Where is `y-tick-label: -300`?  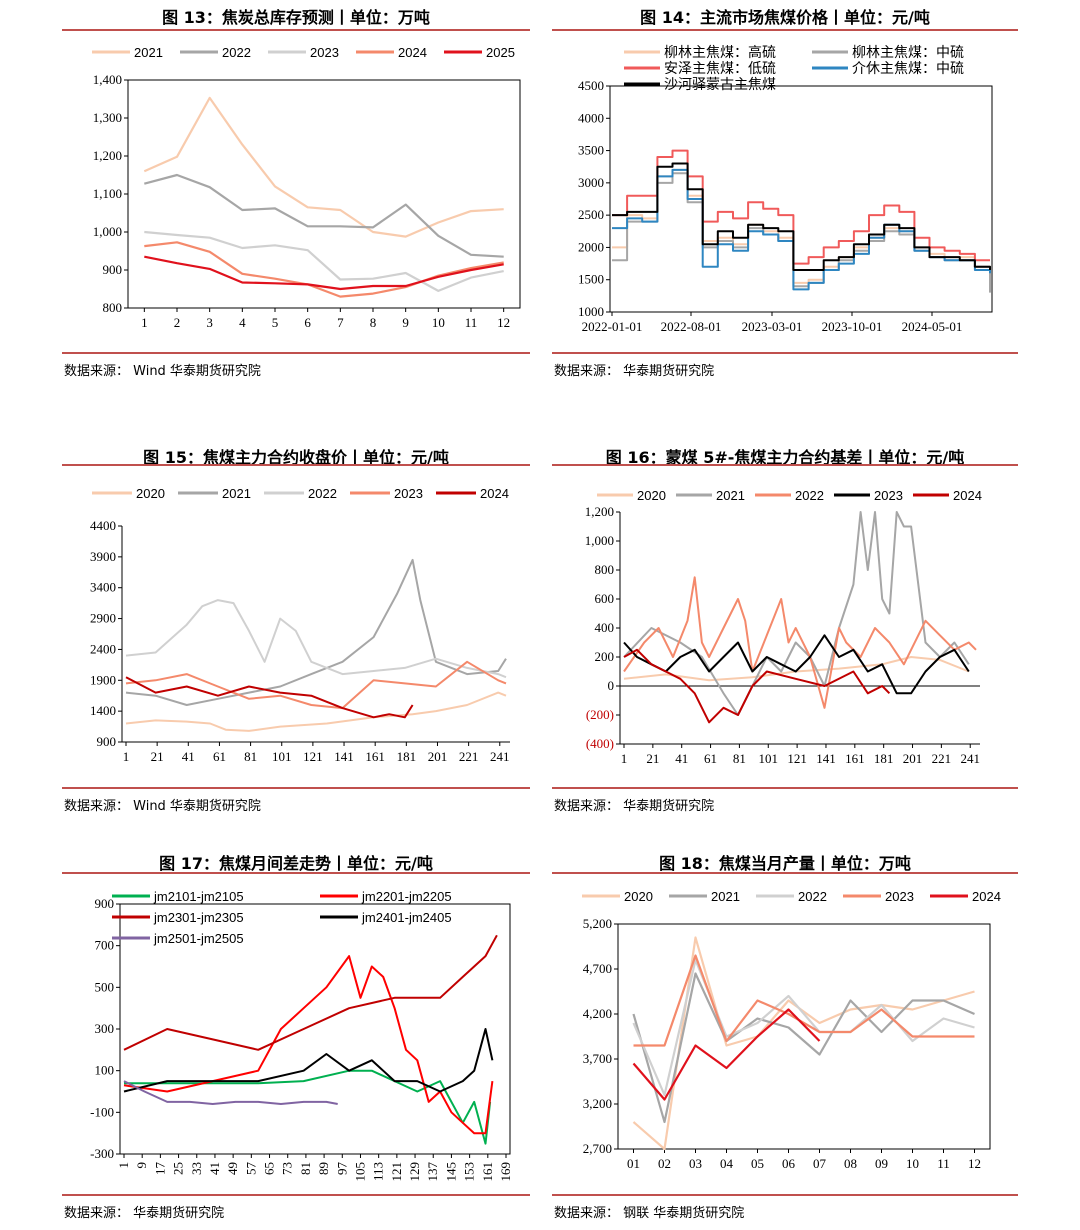
y-tick-label: -300 is located at coordinates (102, 1153).